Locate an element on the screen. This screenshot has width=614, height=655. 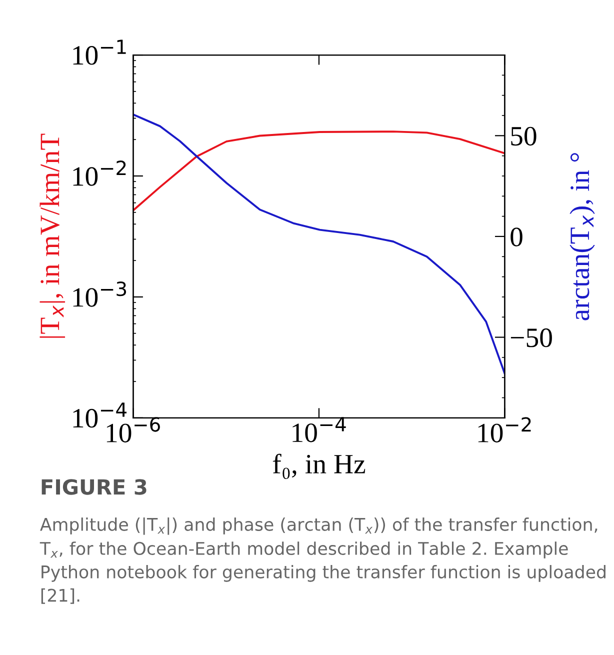
y2-tick-label: −50 is located at coordinates (531, 338).